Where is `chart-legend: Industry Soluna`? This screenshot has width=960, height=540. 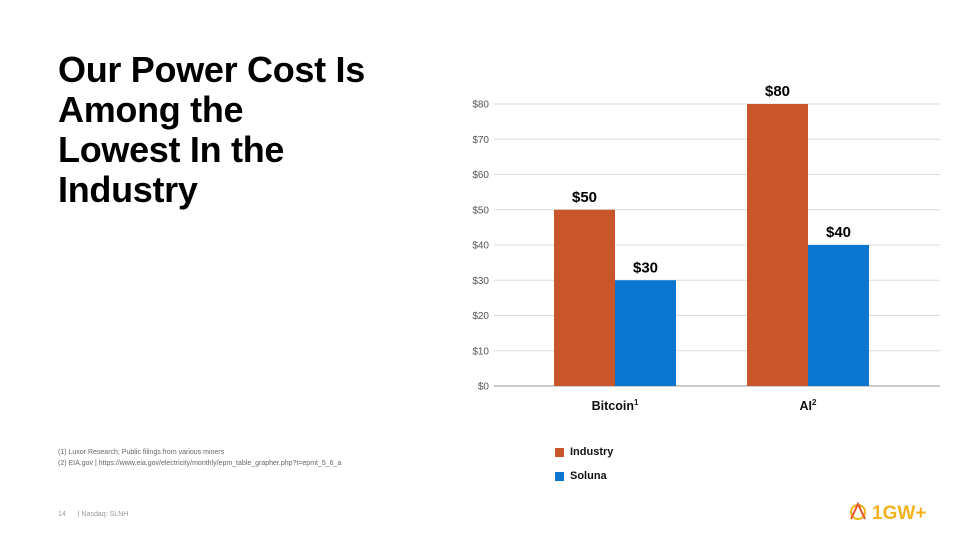
chart-legend: Industry Soluna is located at coordinates (584, 470).